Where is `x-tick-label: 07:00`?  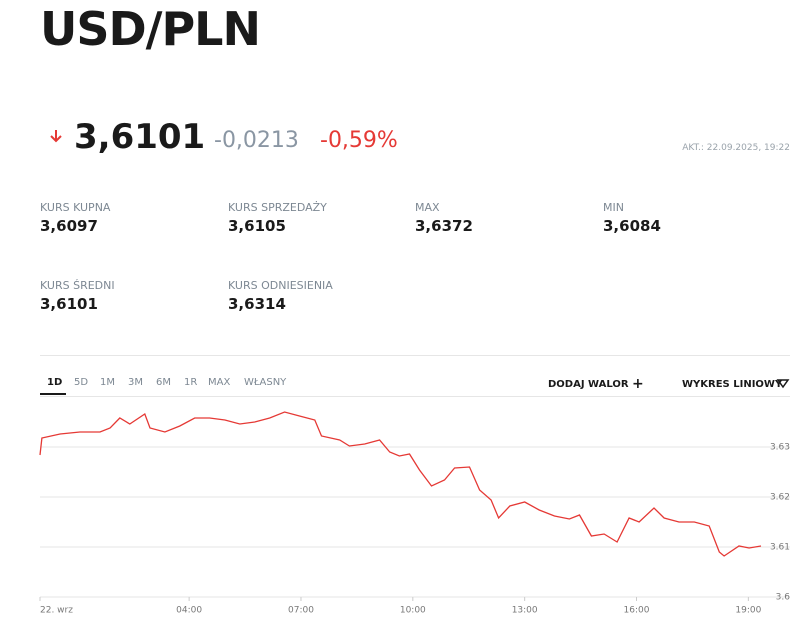 x-tick-label: 07:00 is located at coordinates (301, 611).